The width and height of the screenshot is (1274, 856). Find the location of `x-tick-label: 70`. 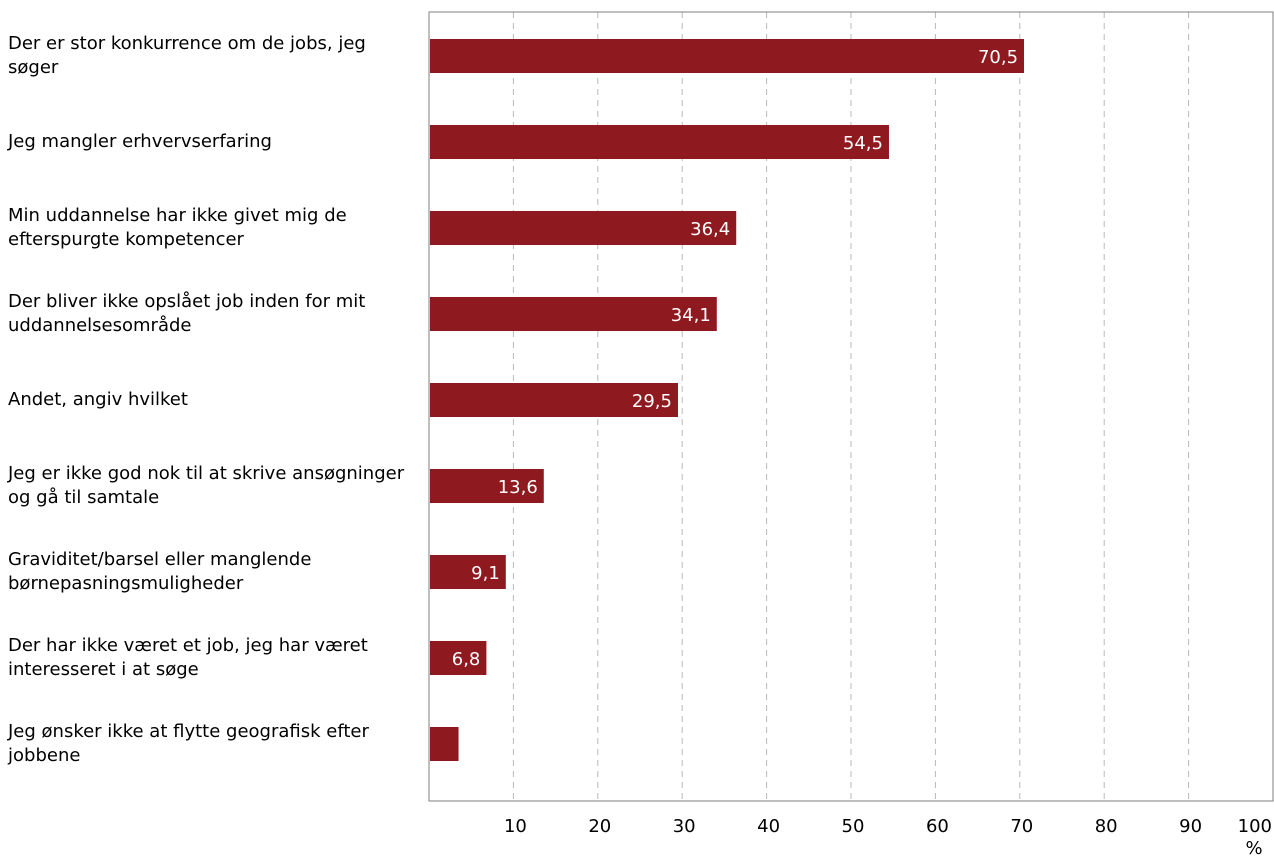

x-tick-label: 70 is located at coordinates (1021, 826).